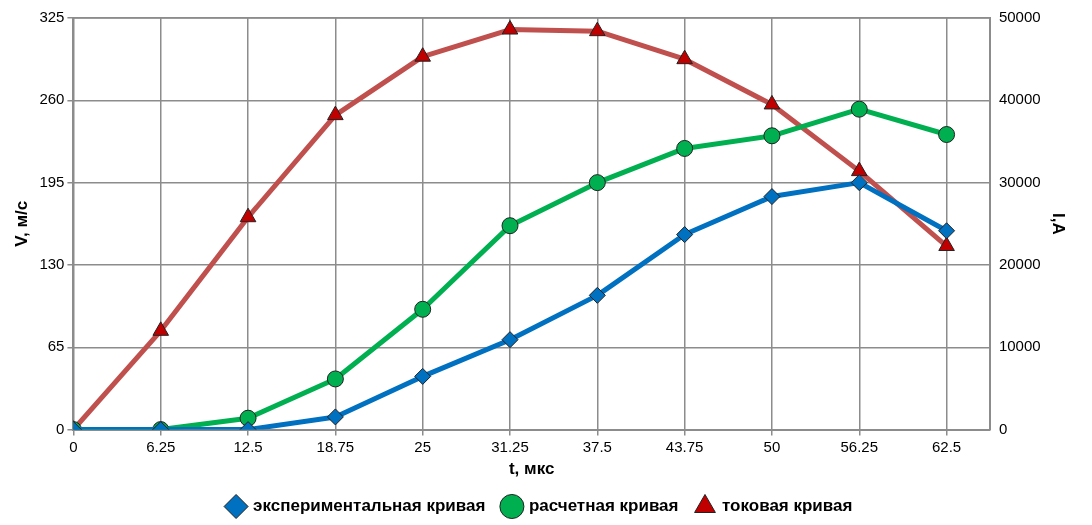 This screenshot has width=1092, height=525. What do you see at coordinates (510, 446) in the screenshot?
I see `x-tick-label: 31.25` at bounding box center [510, 446].